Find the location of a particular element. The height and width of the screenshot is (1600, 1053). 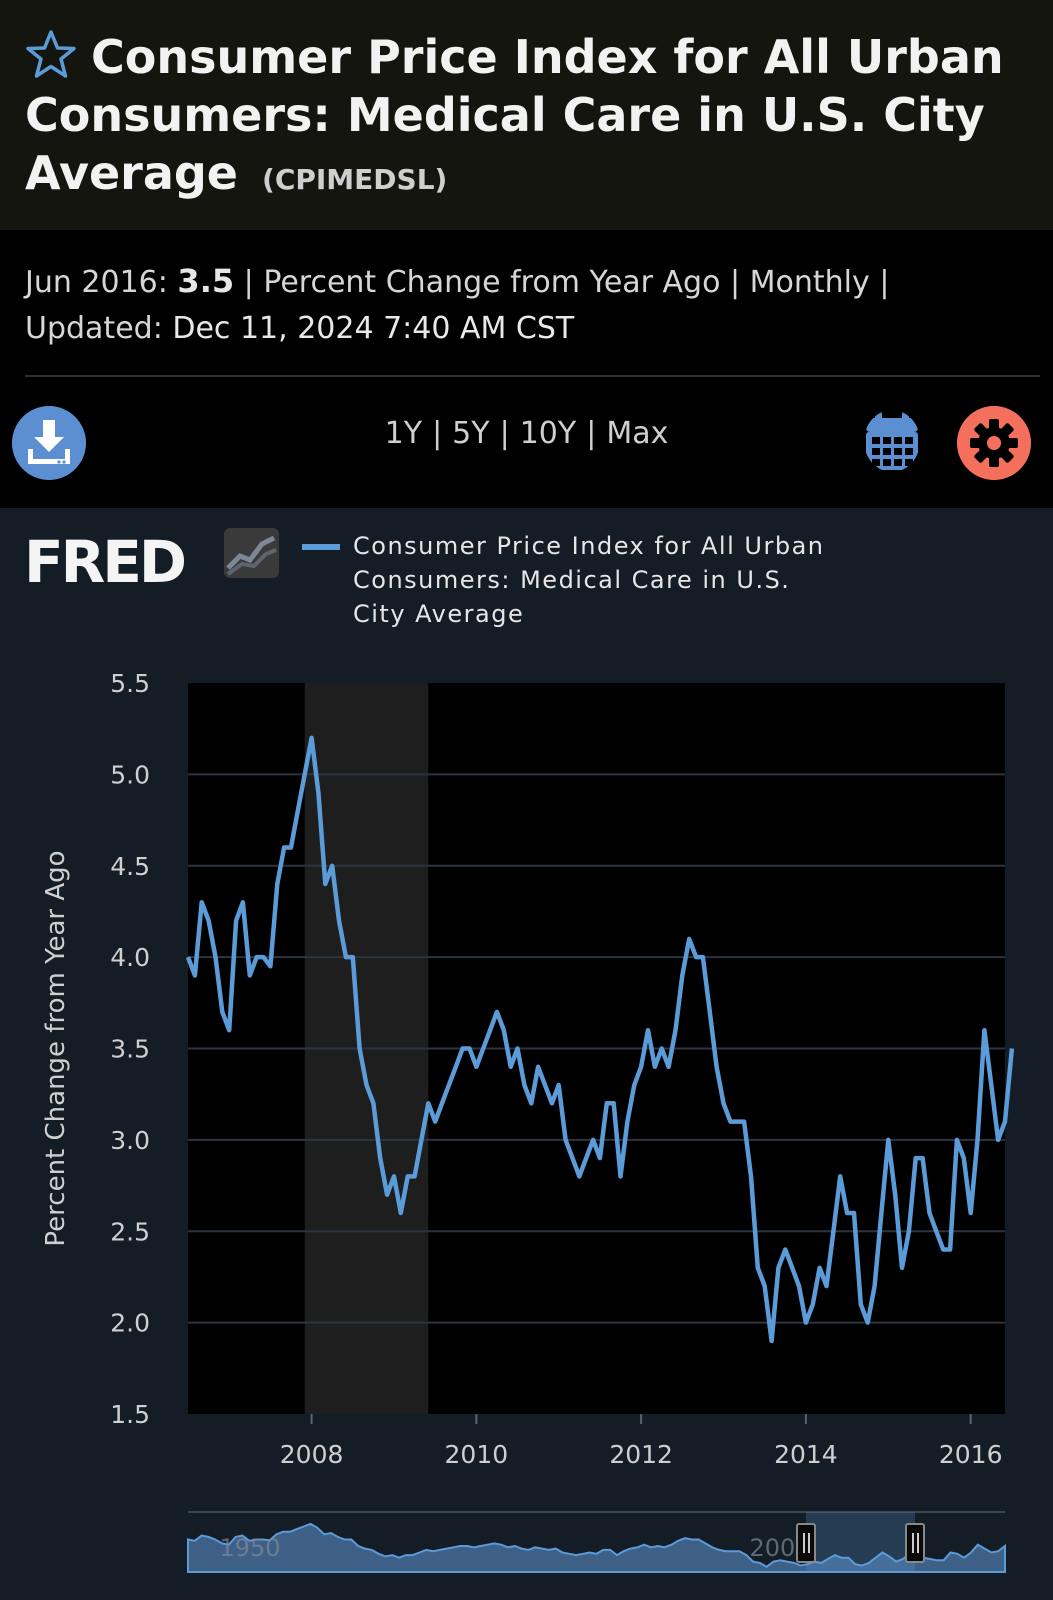

updated-label: Updated: is located at coordinates (94, 328).